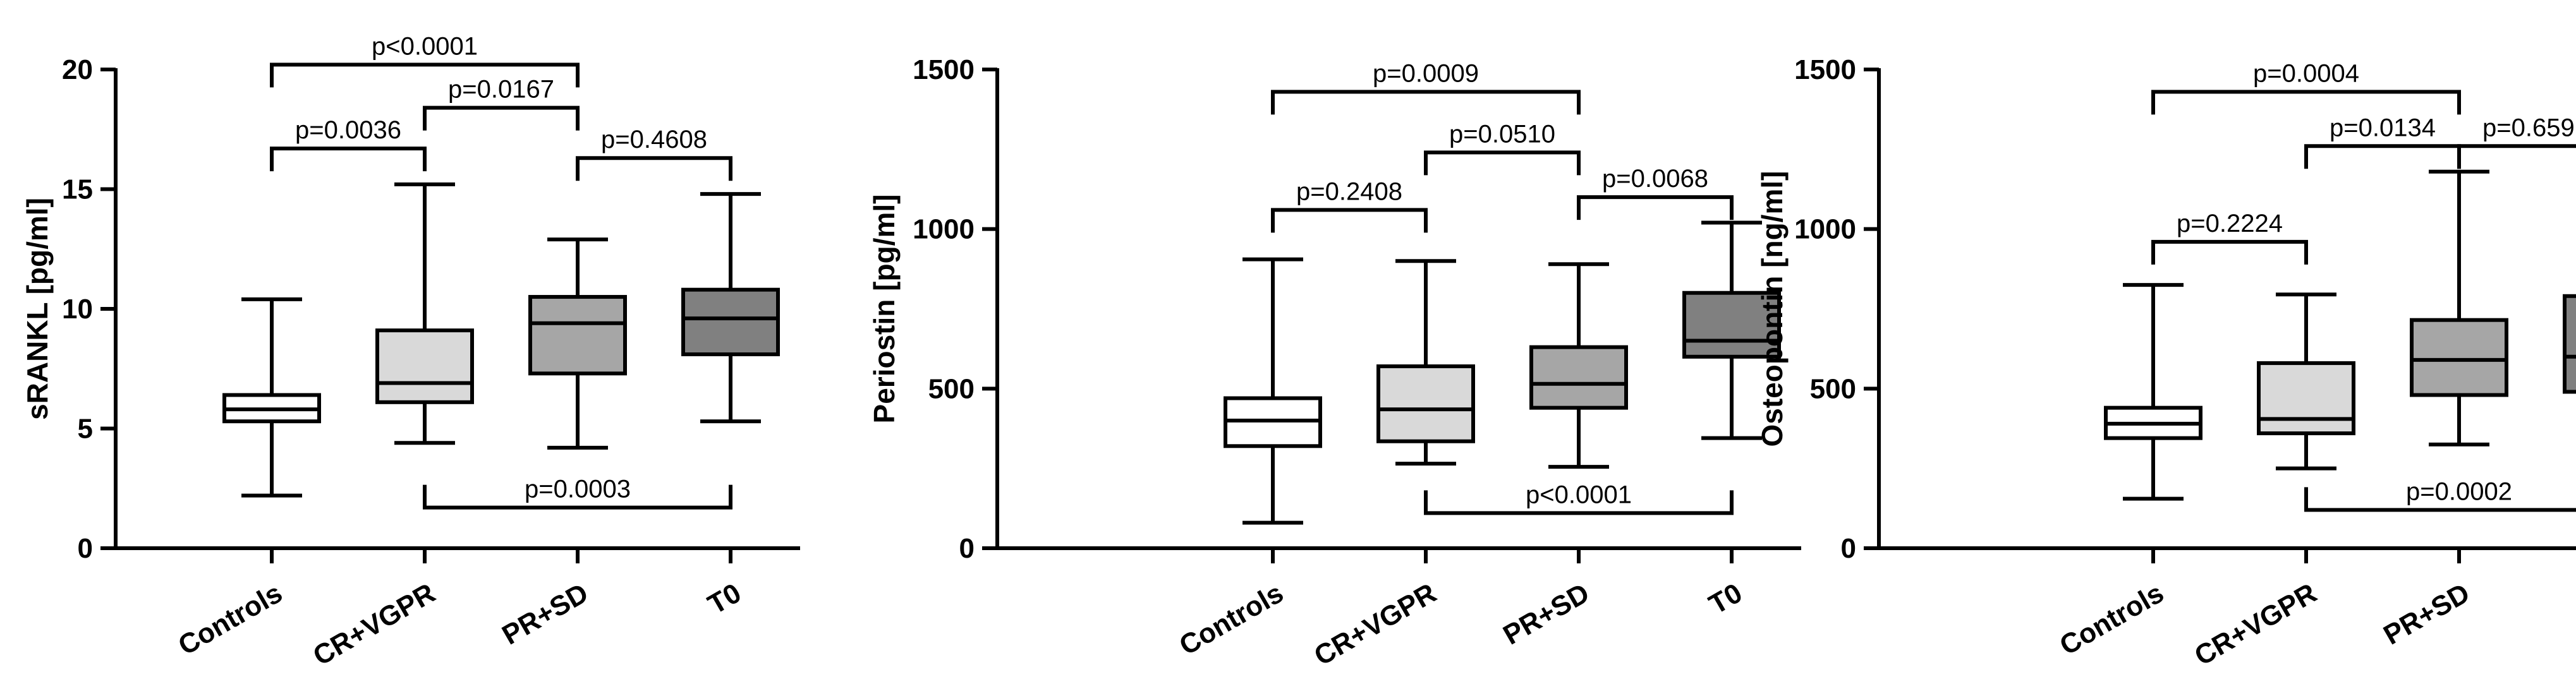 Image resolution: width=2576 pixels, height=684 pixels. Describe the element at coordinates (2383, 127) in the screenshot. I see `p-value-label: p=0.0134` at that location.